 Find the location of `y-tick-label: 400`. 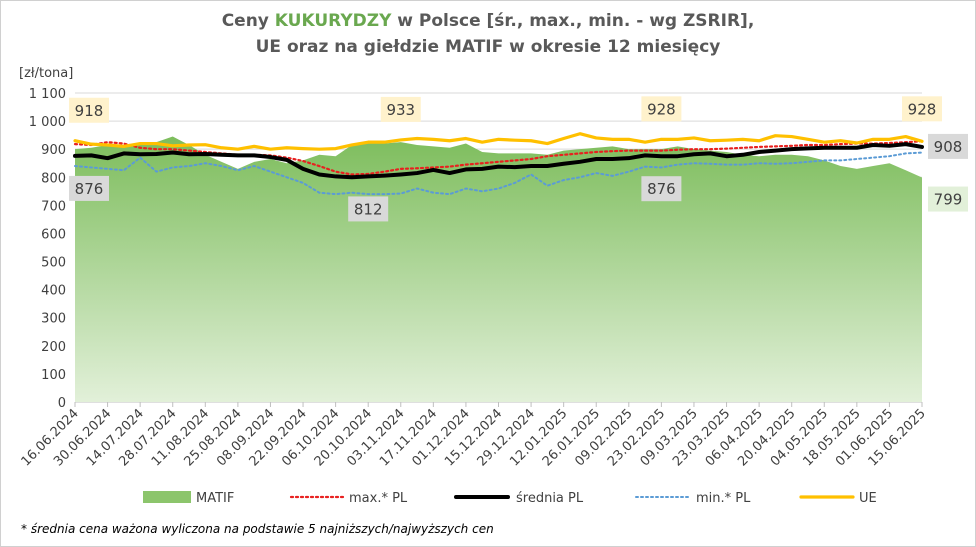

y-tick-label: 400 is located at coordinates (53, 291).